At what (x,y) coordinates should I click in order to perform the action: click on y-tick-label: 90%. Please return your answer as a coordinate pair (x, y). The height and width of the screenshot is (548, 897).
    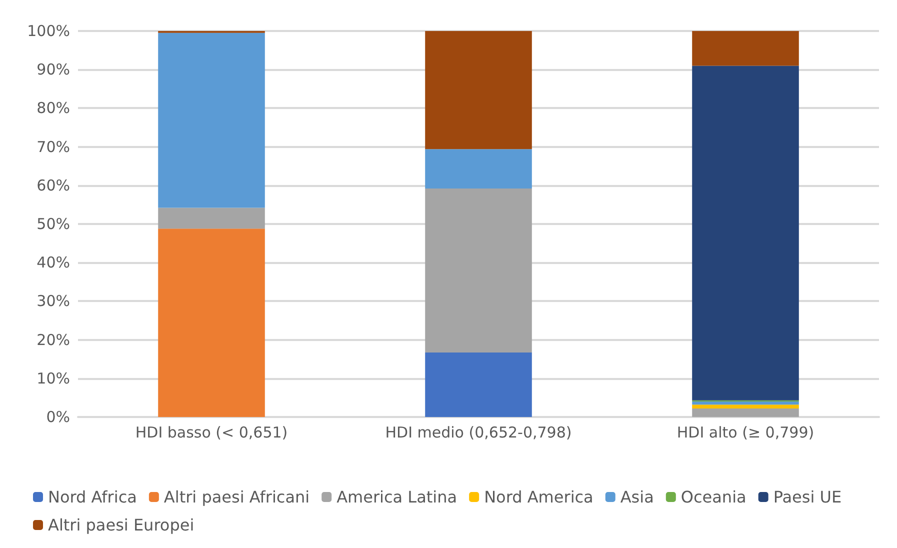
    Looking at the image, I should click on (53, 69).